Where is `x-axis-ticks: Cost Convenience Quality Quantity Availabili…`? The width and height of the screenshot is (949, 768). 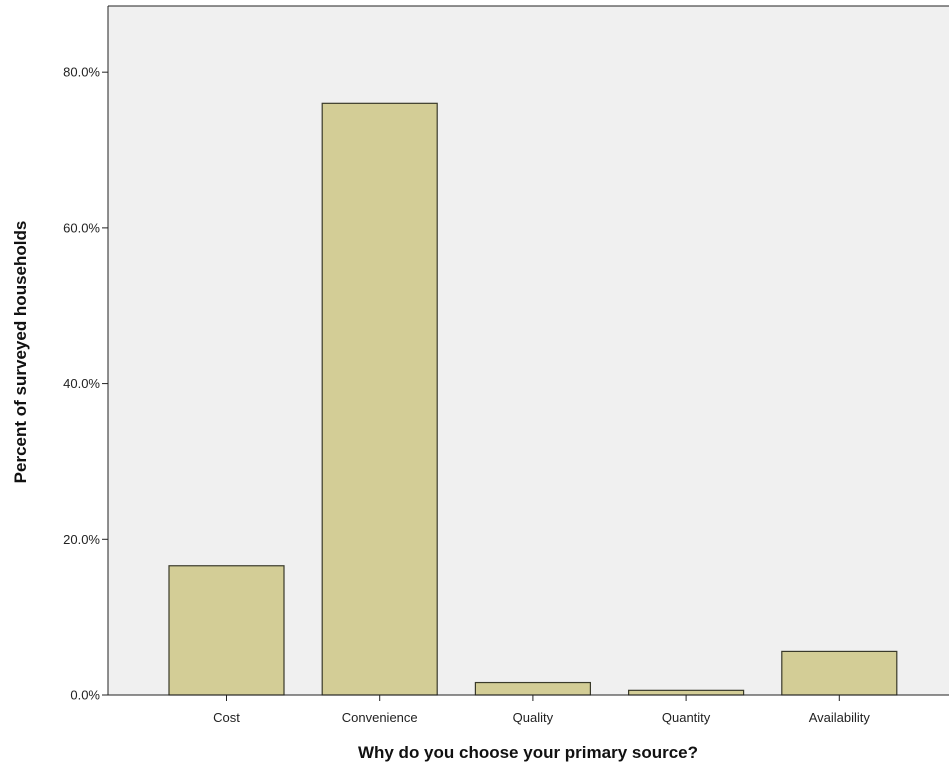
x-axis-ticks: Cost Convenience Quality Quantity Availabili… is located at coordinates (541, 710).